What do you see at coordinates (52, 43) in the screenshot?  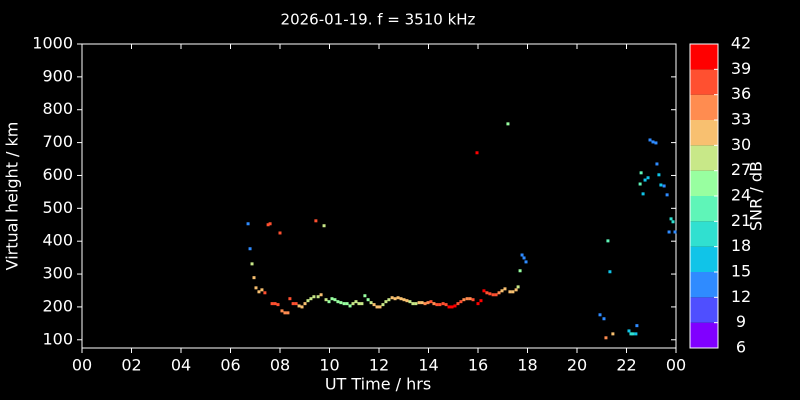 I see `y-tick-label: 1000` at bounding box center [52, 43].